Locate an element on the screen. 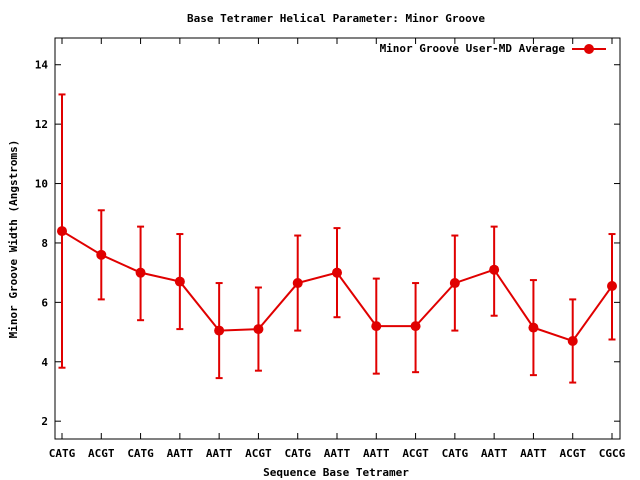 This screenshot has height=480, width=640. y-tick-label: 12 is located at coordinates (41, 124).